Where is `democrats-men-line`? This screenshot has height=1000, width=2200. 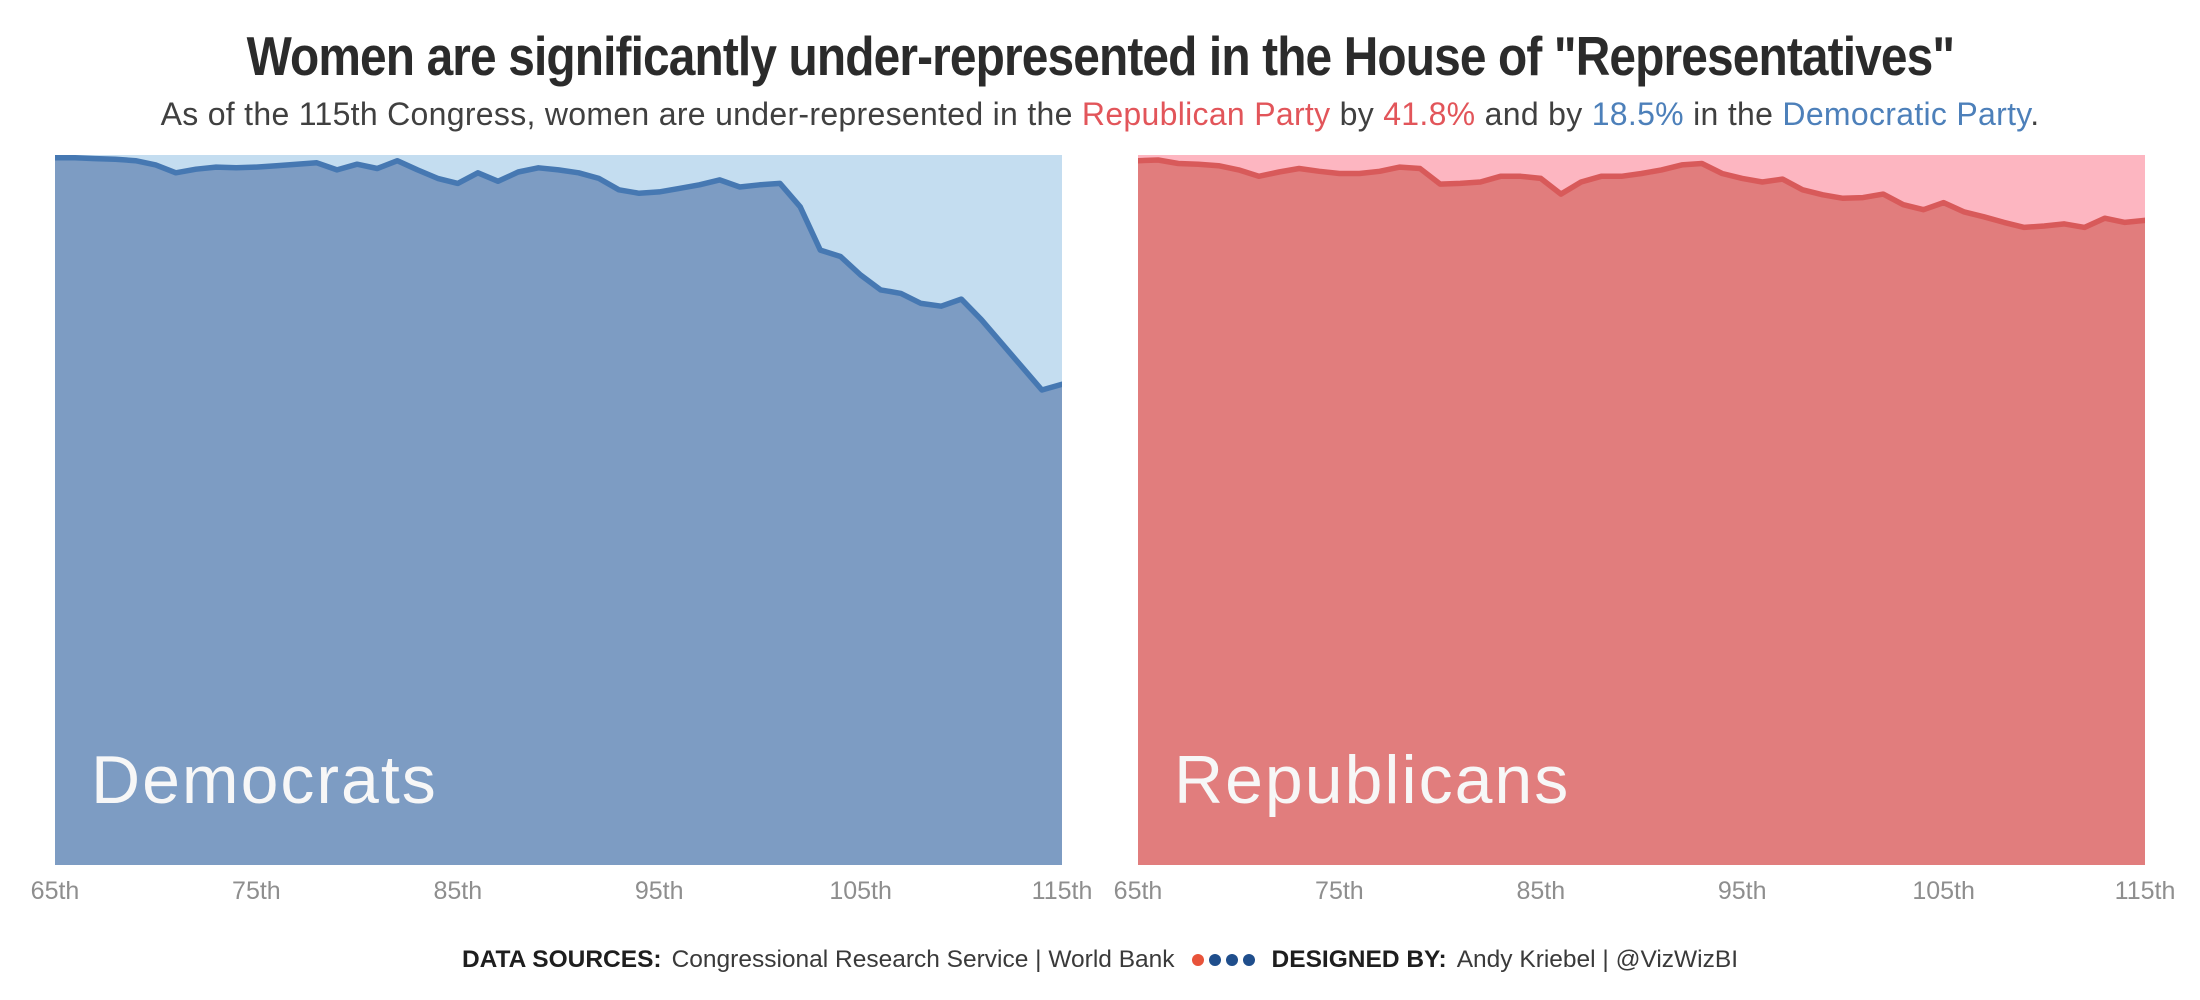 democrats-men-line is located at coordinates (558, 274).